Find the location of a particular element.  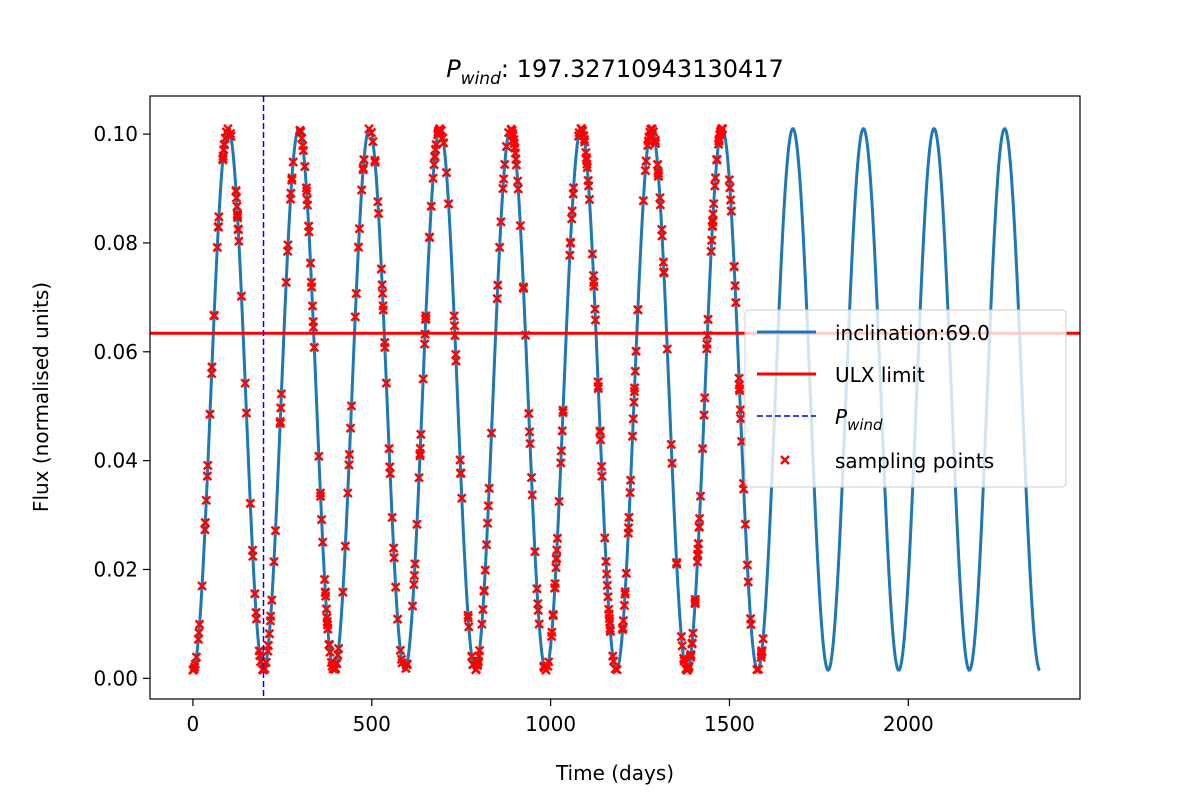

legend-box is located at coordinates (905, 398).